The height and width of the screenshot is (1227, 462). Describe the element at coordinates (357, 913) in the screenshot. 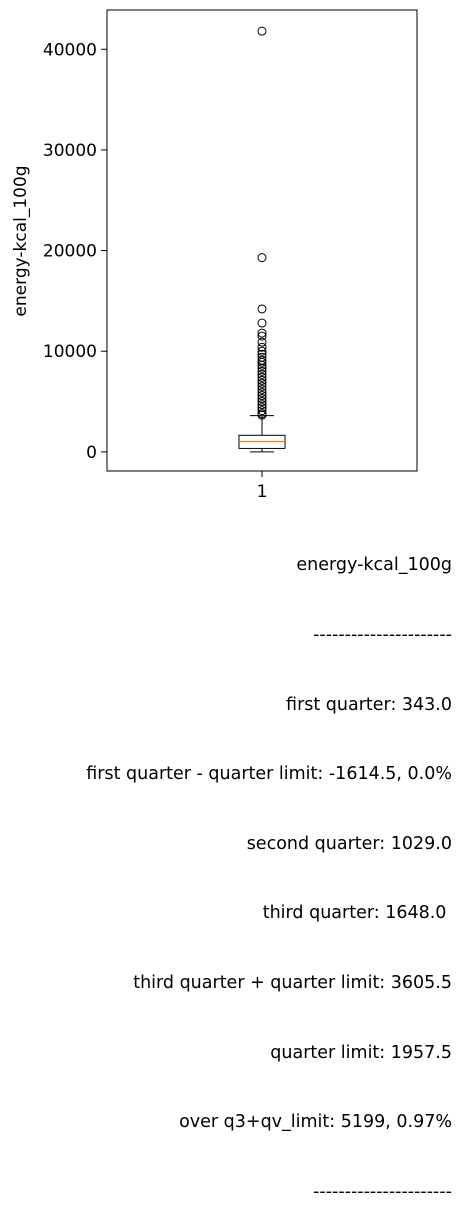

I see `stats-third-quarter: third quarter: 1648.0` at that location.